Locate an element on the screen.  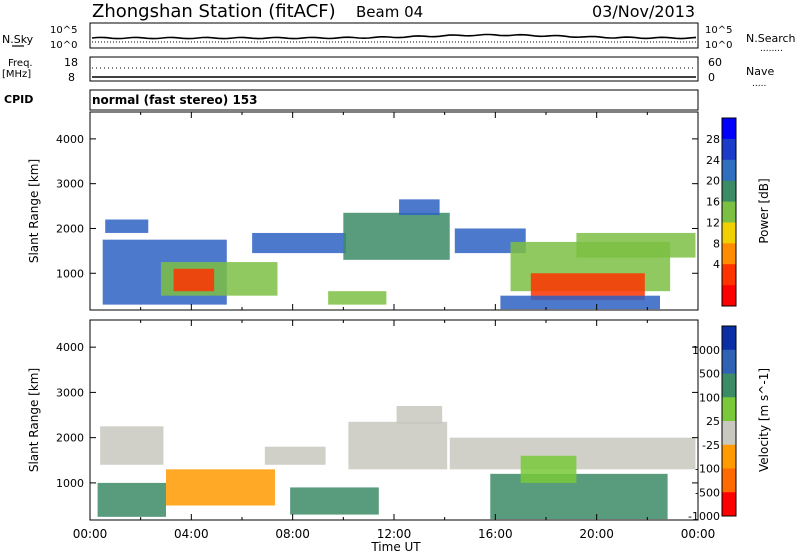
colorbar-tick-label: 500 is located at coordinates (709, 374).